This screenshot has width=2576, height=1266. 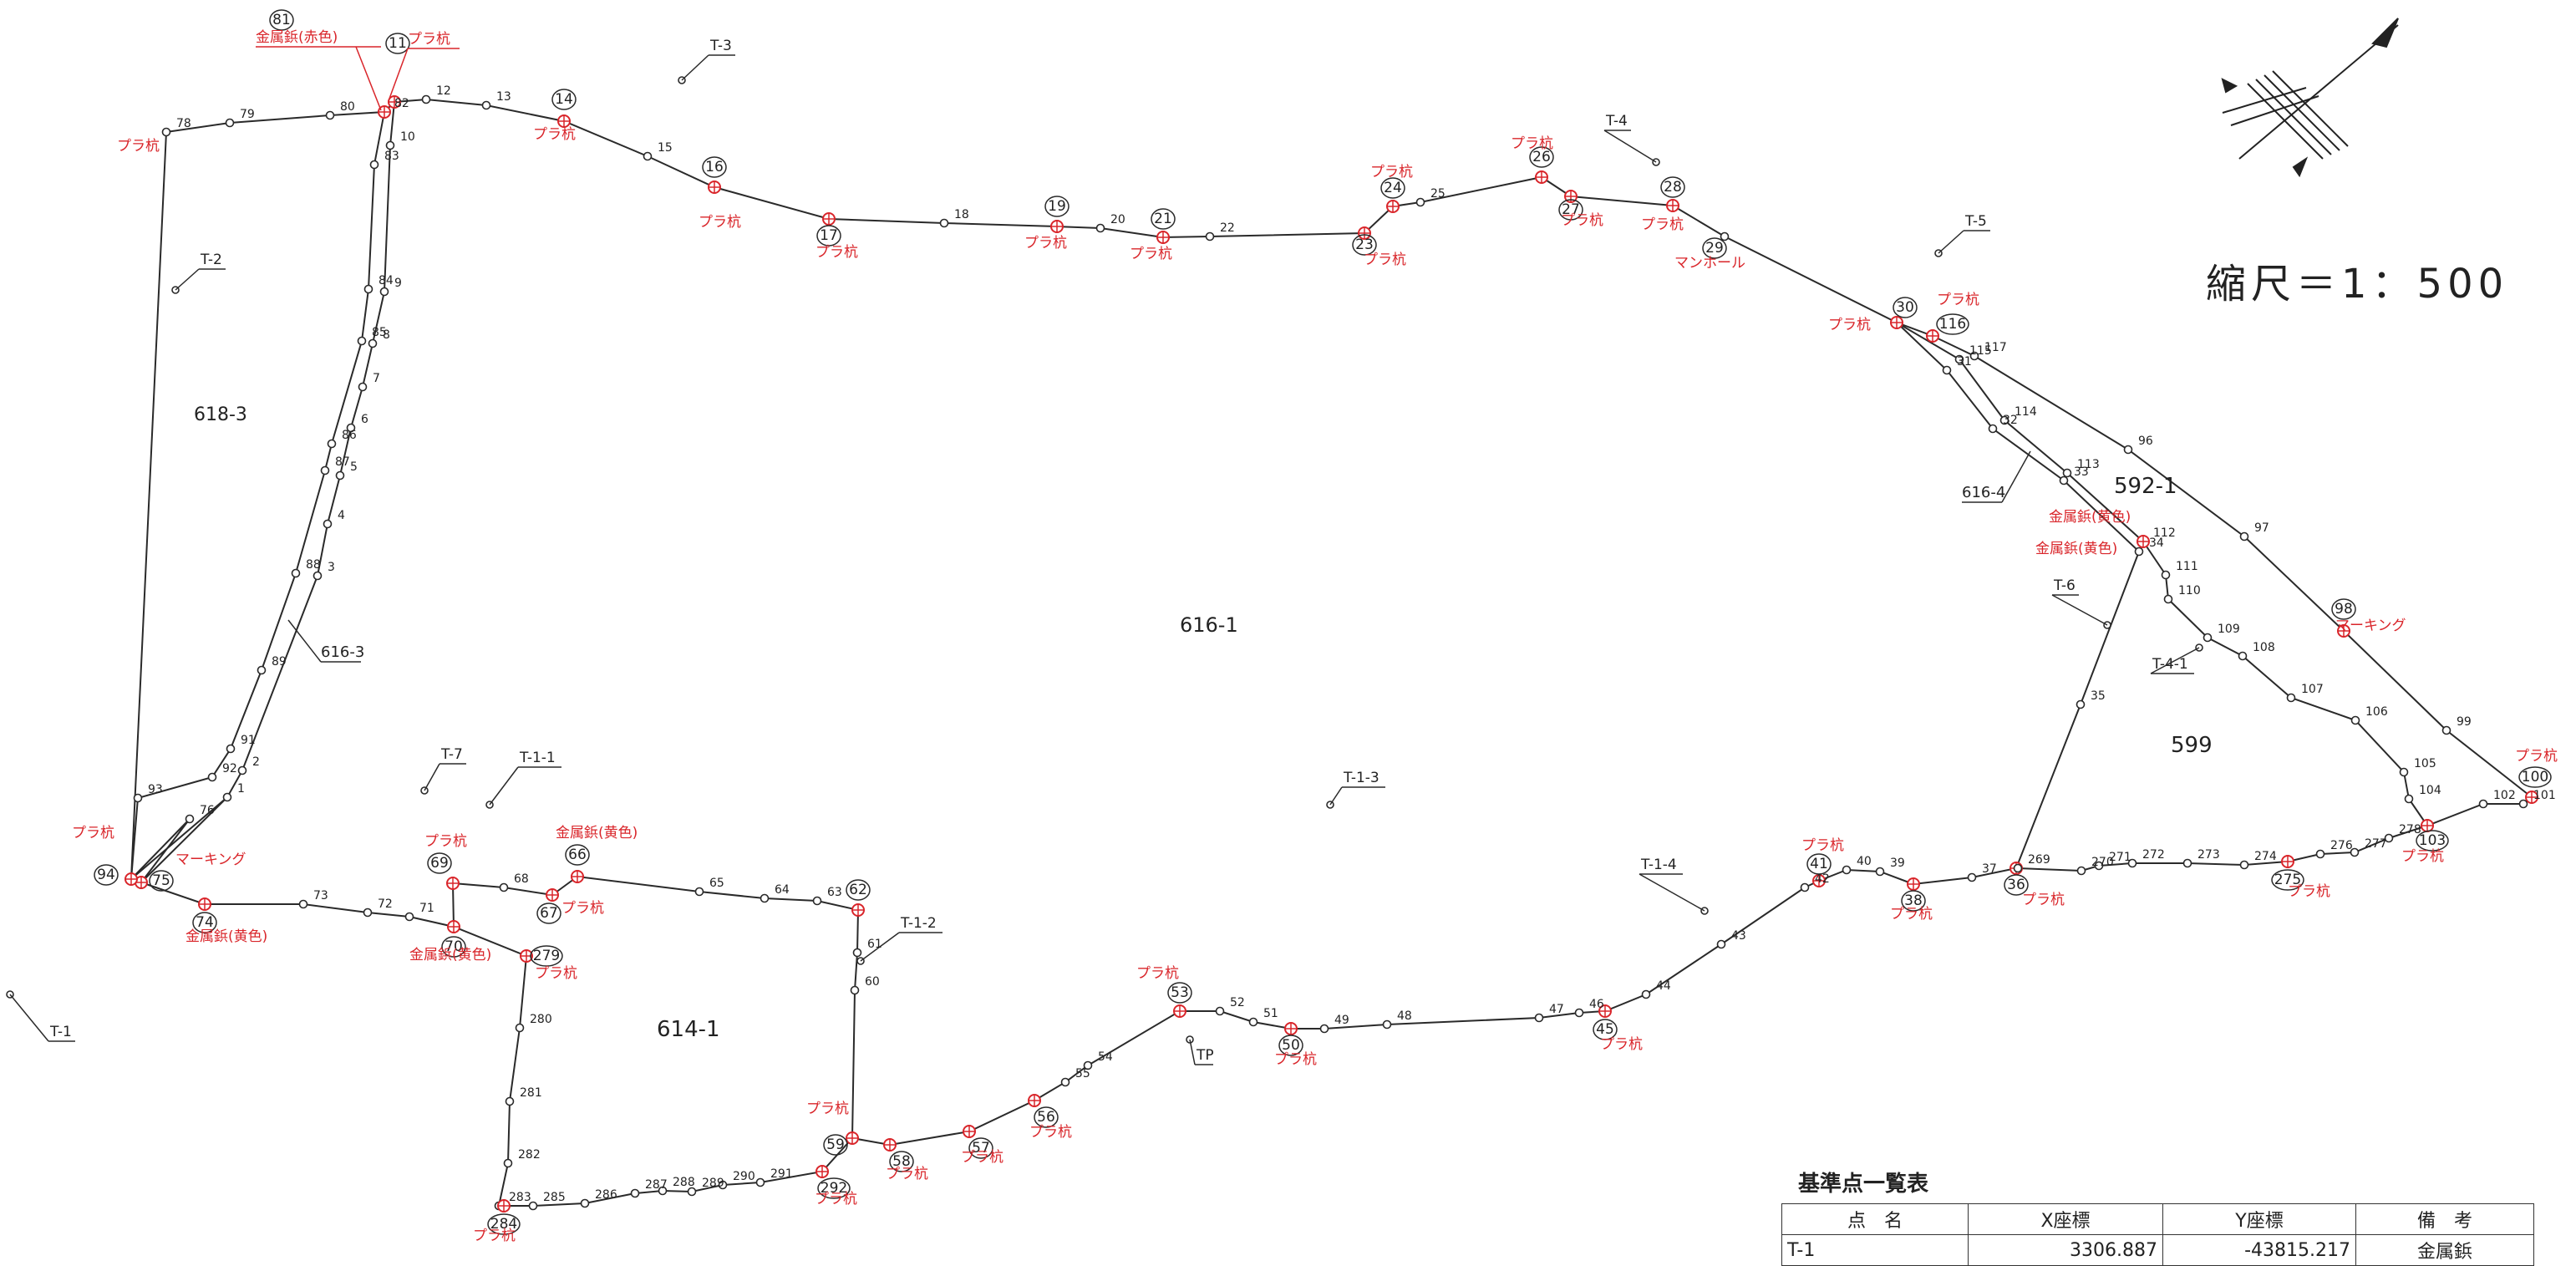 What do you see at coordinates (781, 1174) in the screenshot?
I see `point-number-label: 291` at bounding box center [781, 1174].